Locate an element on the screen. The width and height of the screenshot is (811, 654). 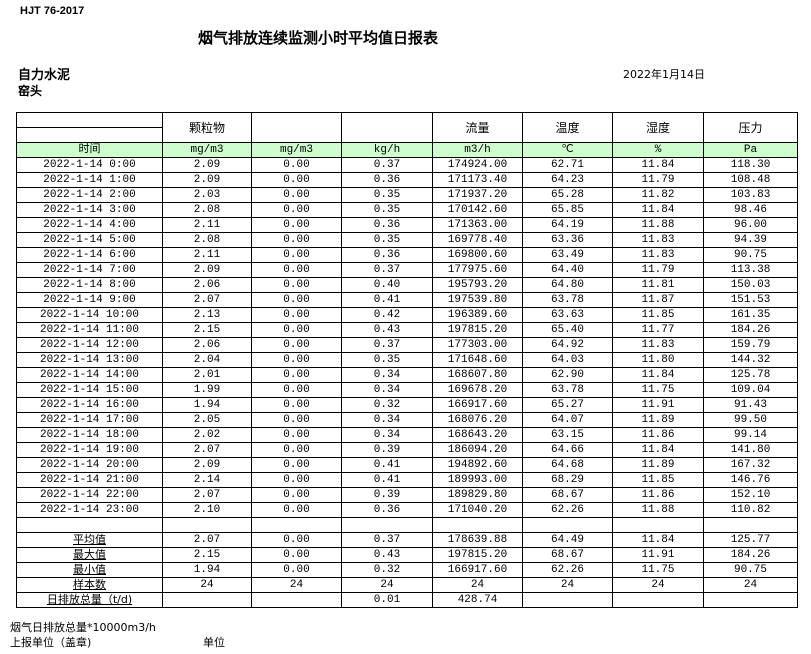
summary-value is located at coordinates (296, 600).